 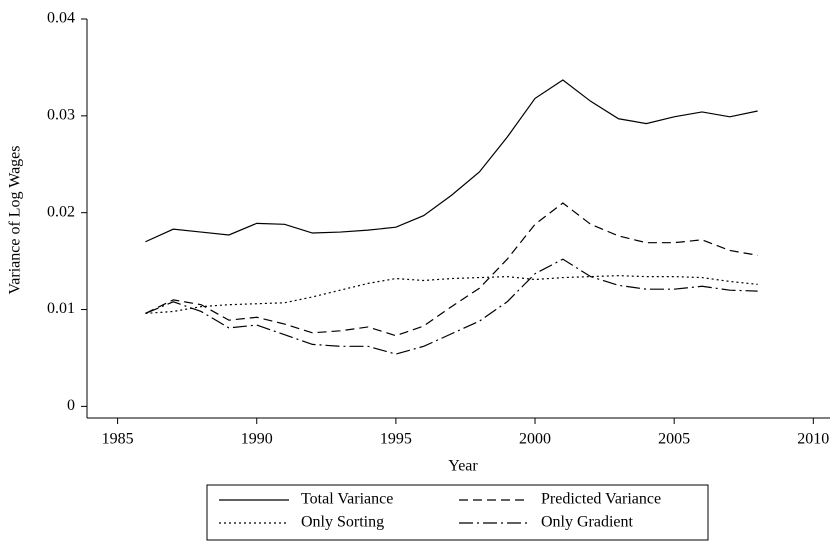 I want to click on x-tick-label: 2005, so click(x=674, y=439).